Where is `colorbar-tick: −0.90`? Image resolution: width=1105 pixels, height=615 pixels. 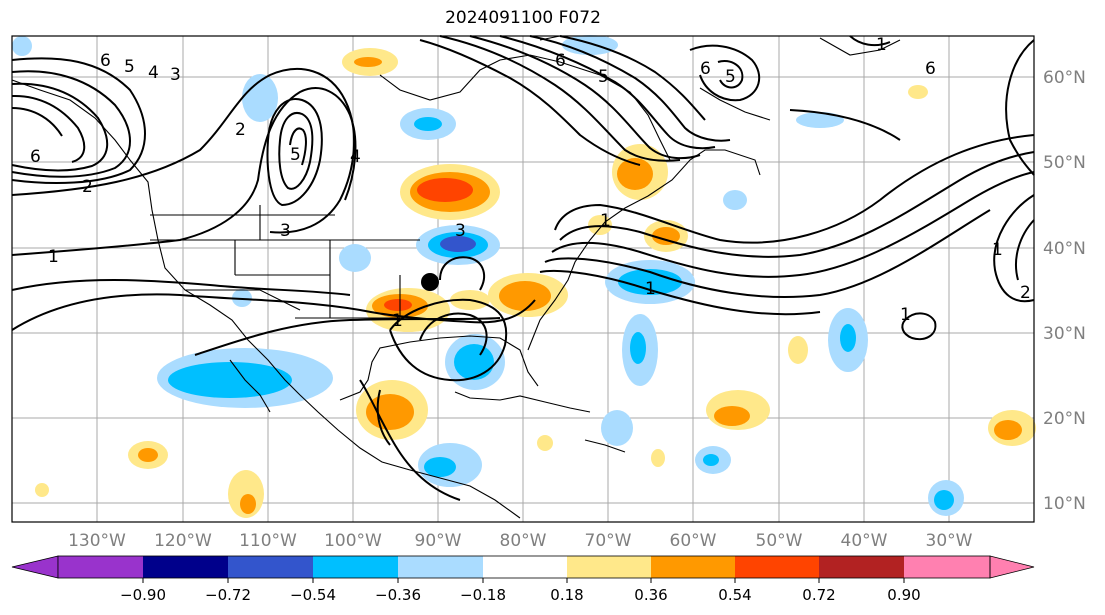
colorbar-tick: −0.90 is located at coordinates (143, 595).